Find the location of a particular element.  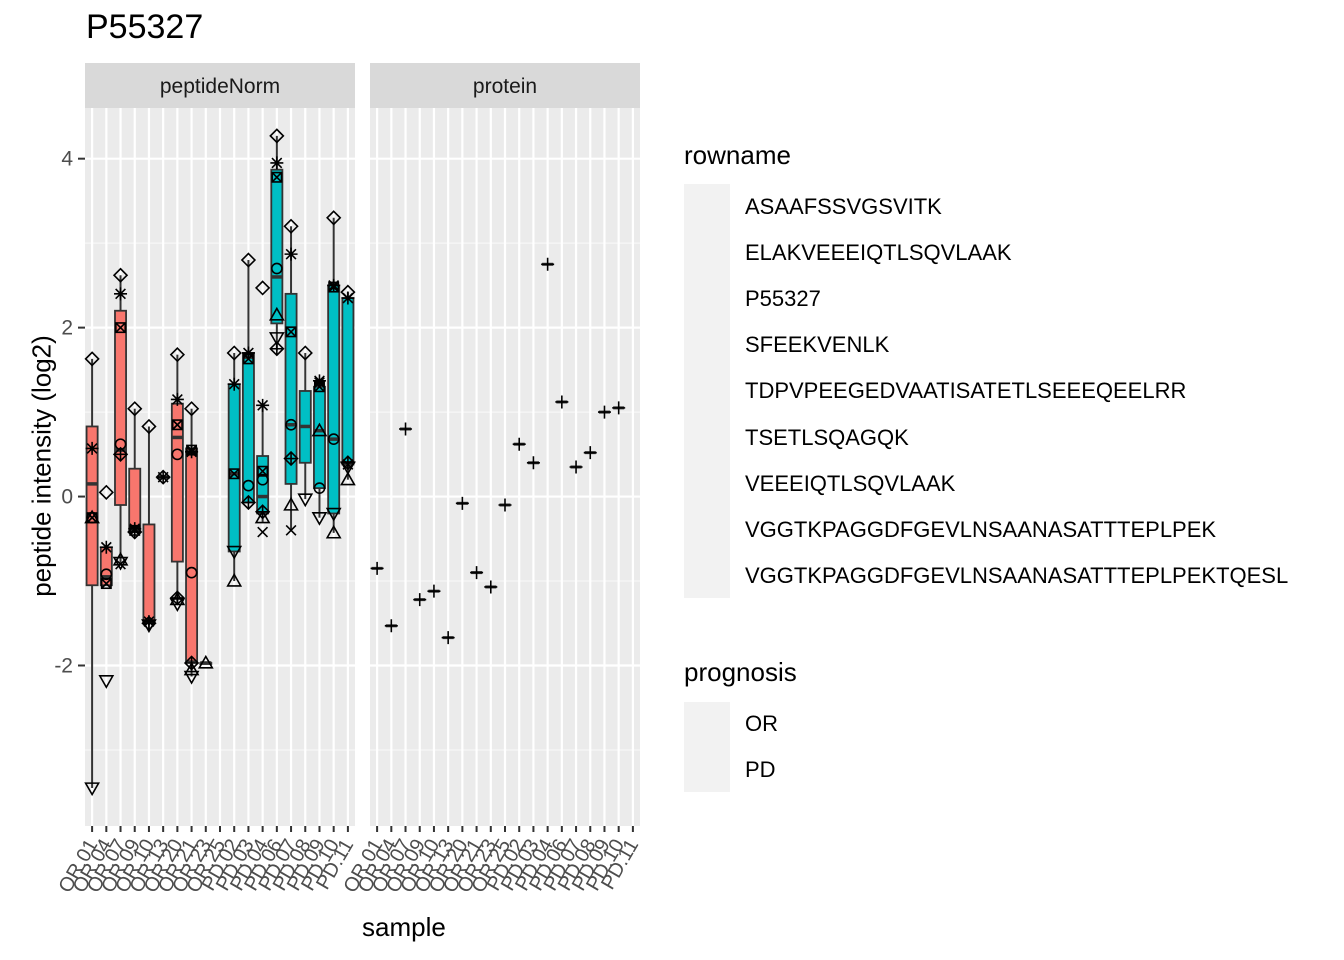

box-PD.09 is located at coordinates (319, 450).